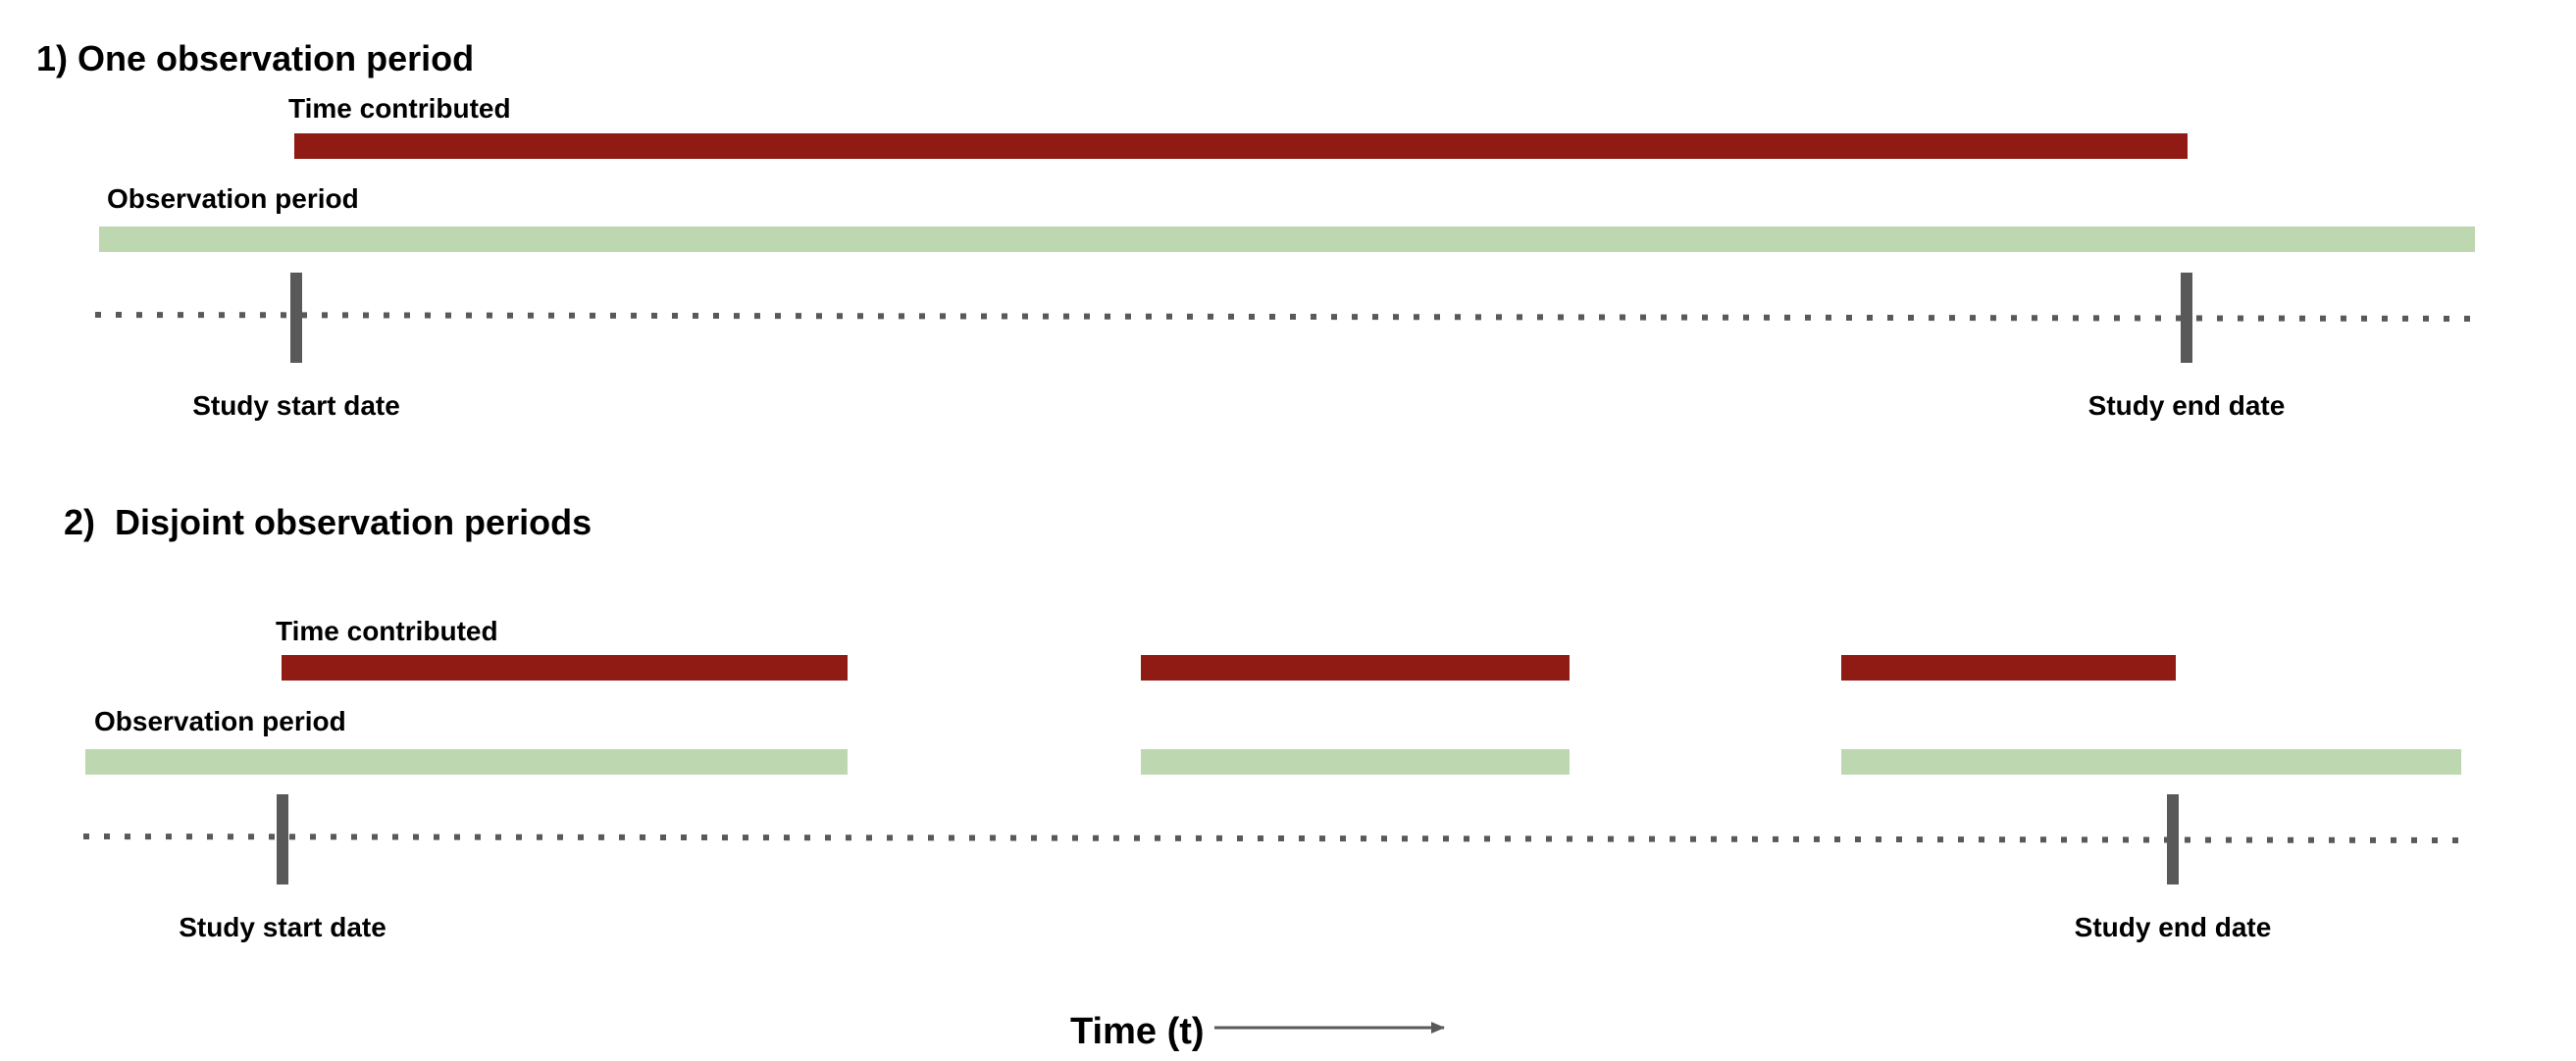 This screenshot has width=2576, height=1061. I want to click on panel-1-observation-period-label: Observation period, so click(233, 198).